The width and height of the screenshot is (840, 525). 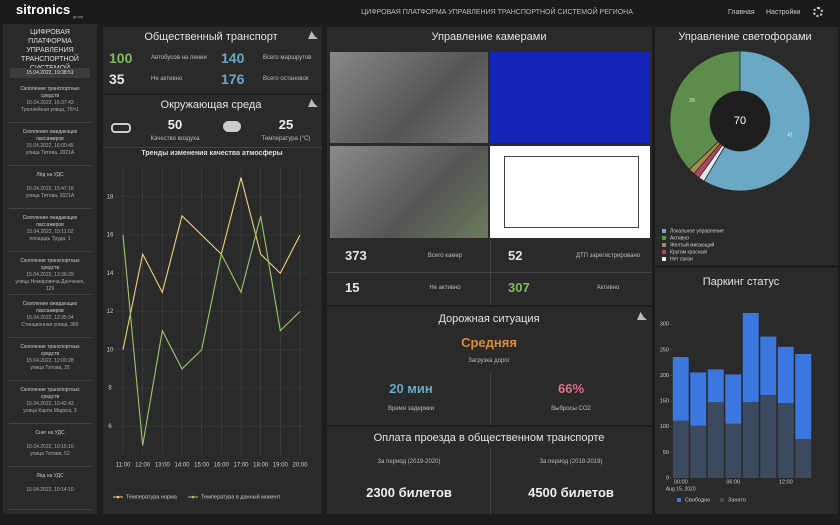 What do you see at coordinates (286, 79) in the screenshot?
I see `stat-label: Всего остановок` at bounding box center [286, 79].